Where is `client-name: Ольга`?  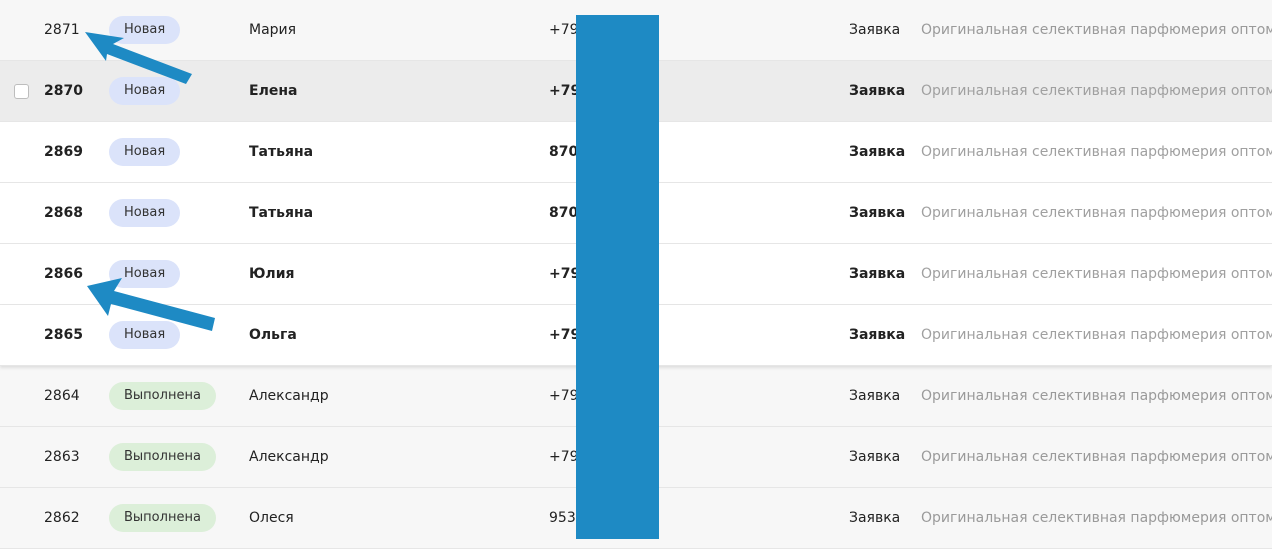
client-name: Ольга is located at coordinates (273, 335).